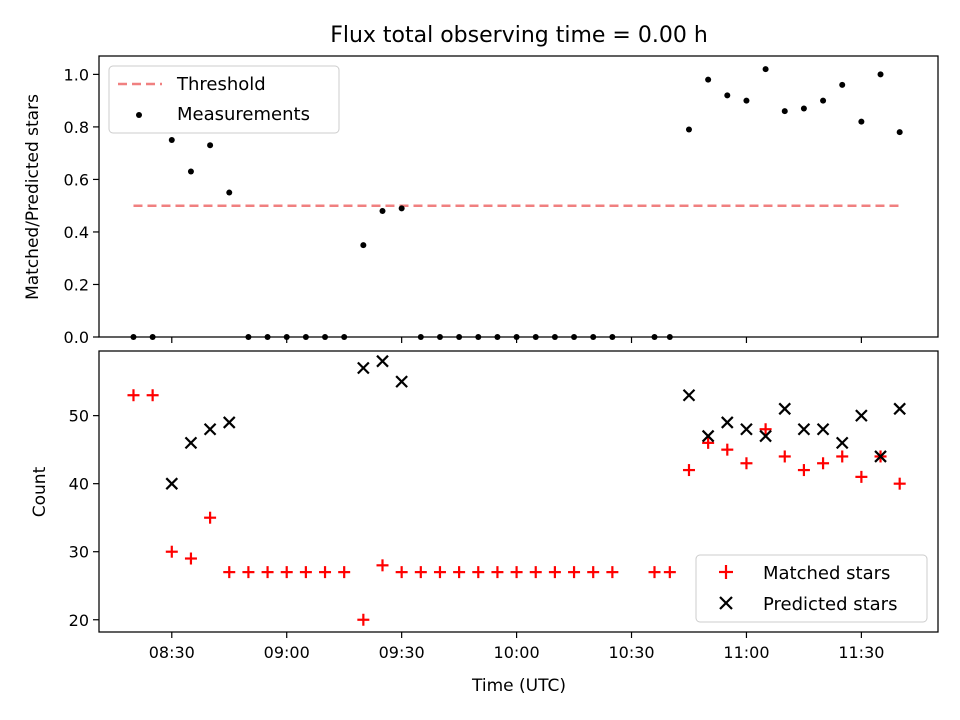 This screenshot has width=960, height=720. I want to click on top-y-tick-label: 1.0, so click(76, 74).